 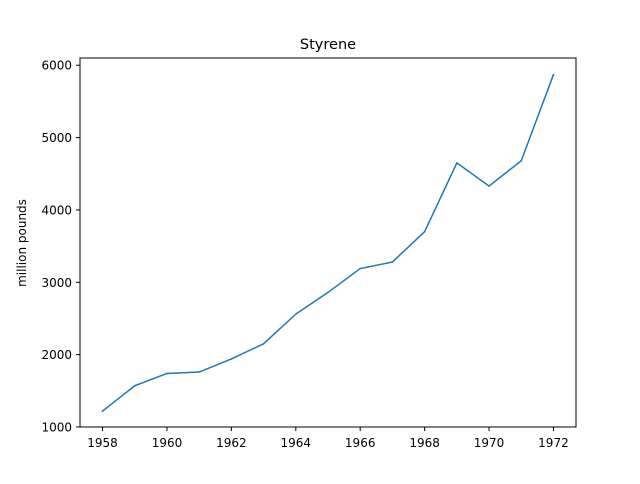 I want to click on x-tick-label: 1970, so click(x=489, y=443).